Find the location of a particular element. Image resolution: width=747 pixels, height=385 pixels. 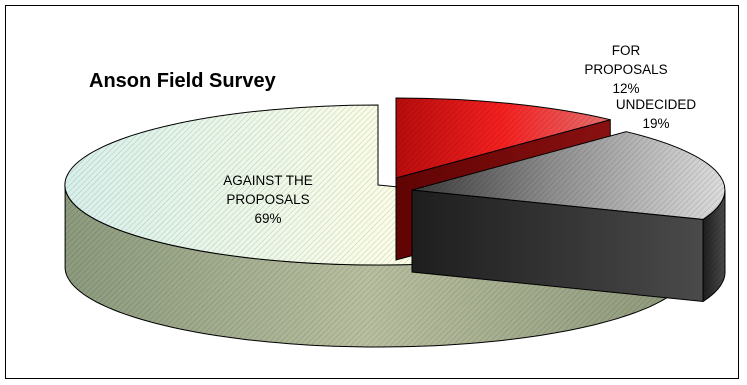

slice-label-line: 12% is located at coordinates (625, 88).